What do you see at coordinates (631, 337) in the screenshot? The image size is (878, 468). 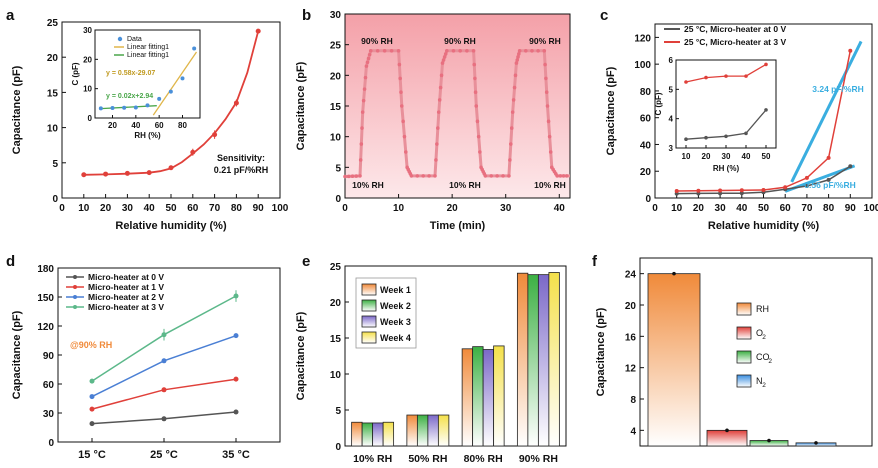 I see `panel-f-ytick-label: 16` at bounding box center [631, 337].